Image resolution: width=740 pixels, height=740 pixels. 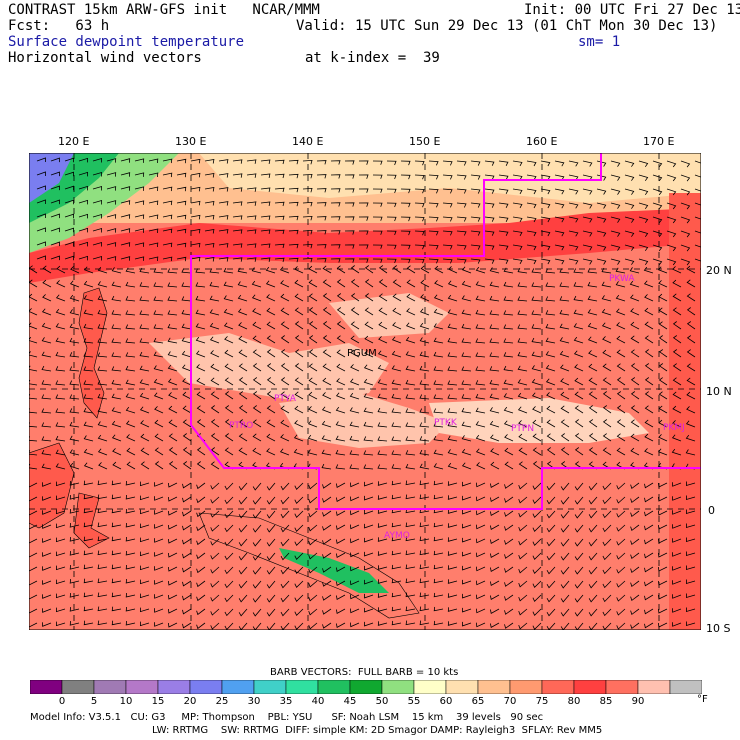 I want to click on color-scale-swatch, so click(x=78, y=687).